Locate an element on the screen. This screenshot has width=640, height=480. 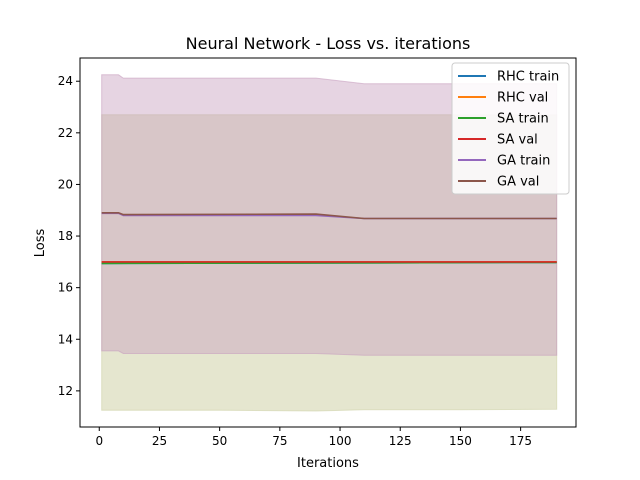
x-tick-label: 25 is located at coordinates (159, 441).